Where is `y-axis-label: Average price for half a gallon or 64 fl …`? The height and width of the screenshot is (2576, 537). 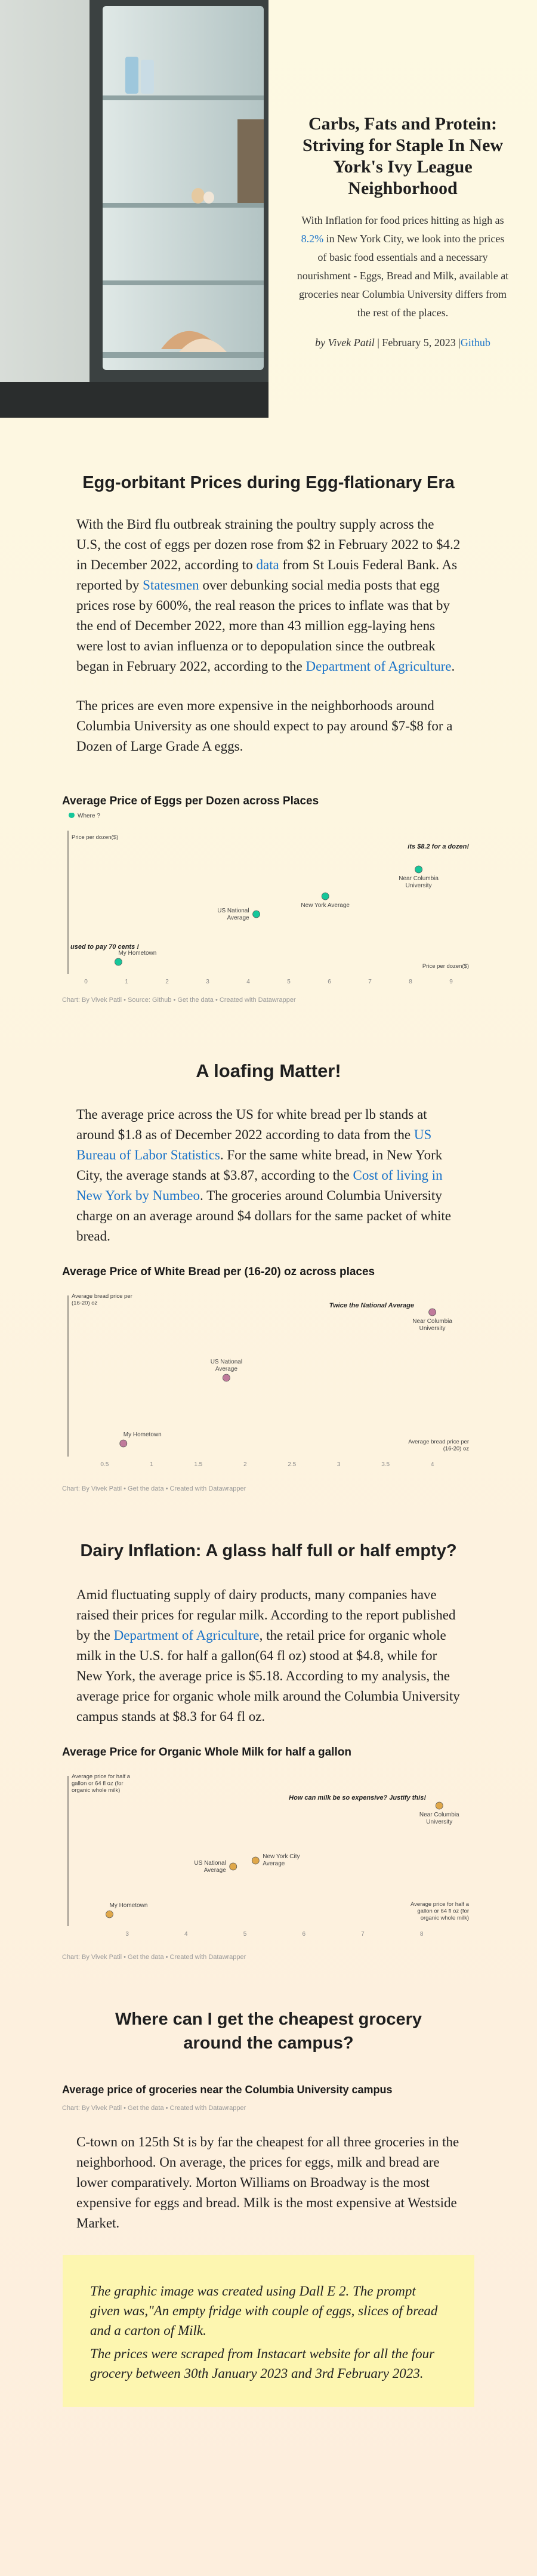 y-axis-label: Average price for half a gallon or 64 fl … is located at coordinates (101, 1784).